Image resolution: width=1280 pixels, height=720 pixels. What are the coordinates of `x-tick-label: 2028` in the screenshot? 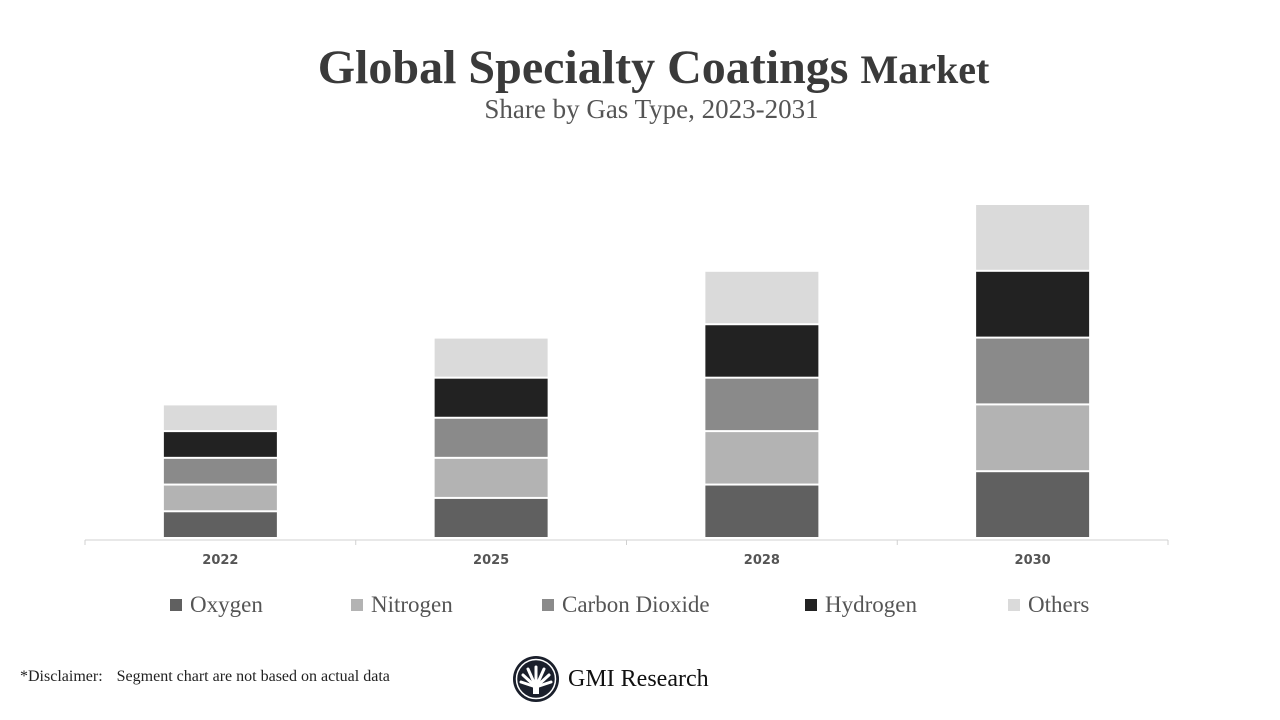 It's located at (762, 560).